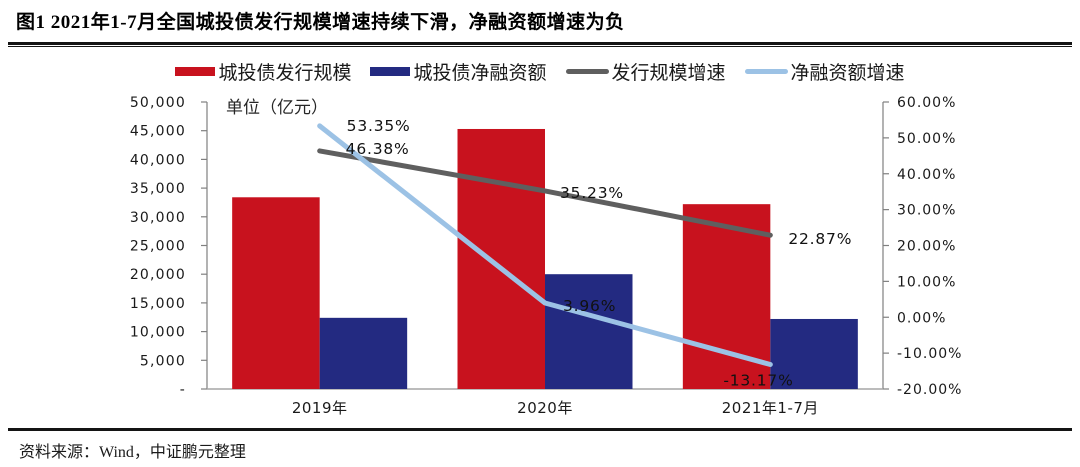 This screenshot has height=467, width=1080. Describe the element at coordinates (378, 149) in the screenshot. I see `issuance-growth-point-label-2019年: 46.38%` at that location.